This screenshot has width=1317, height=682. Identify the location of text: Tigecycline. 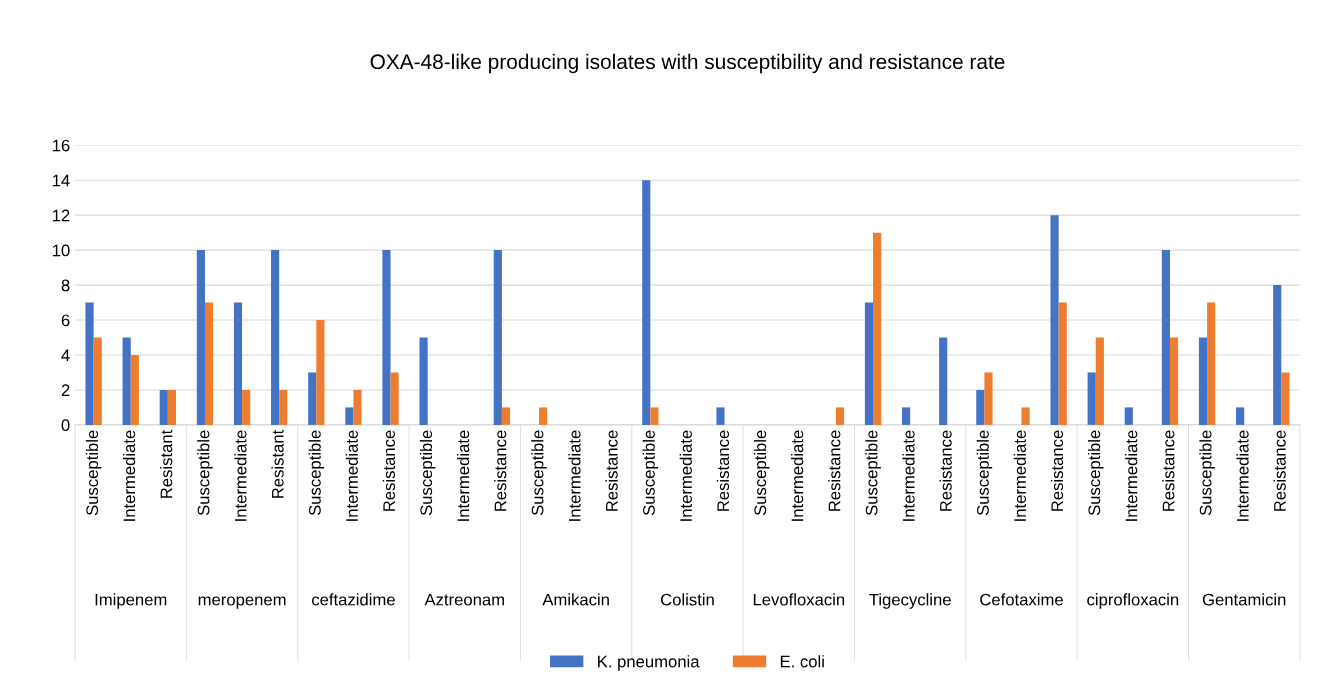
(910, 601).